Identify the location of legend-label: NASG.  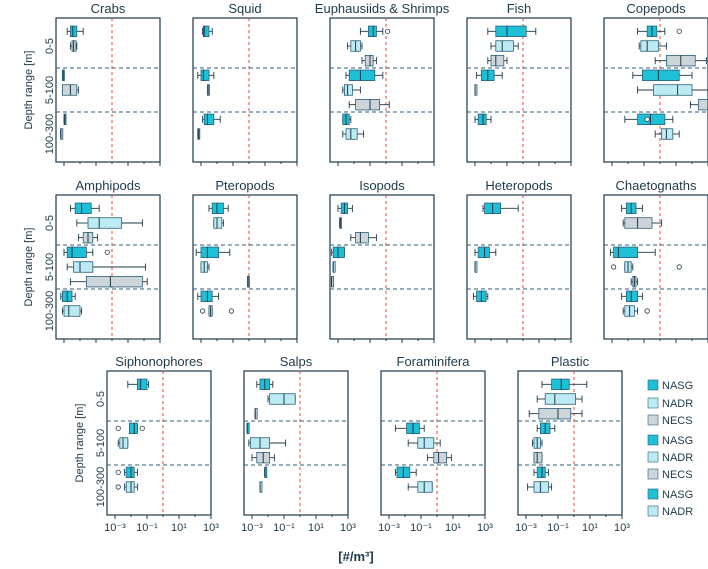
(677, 441).